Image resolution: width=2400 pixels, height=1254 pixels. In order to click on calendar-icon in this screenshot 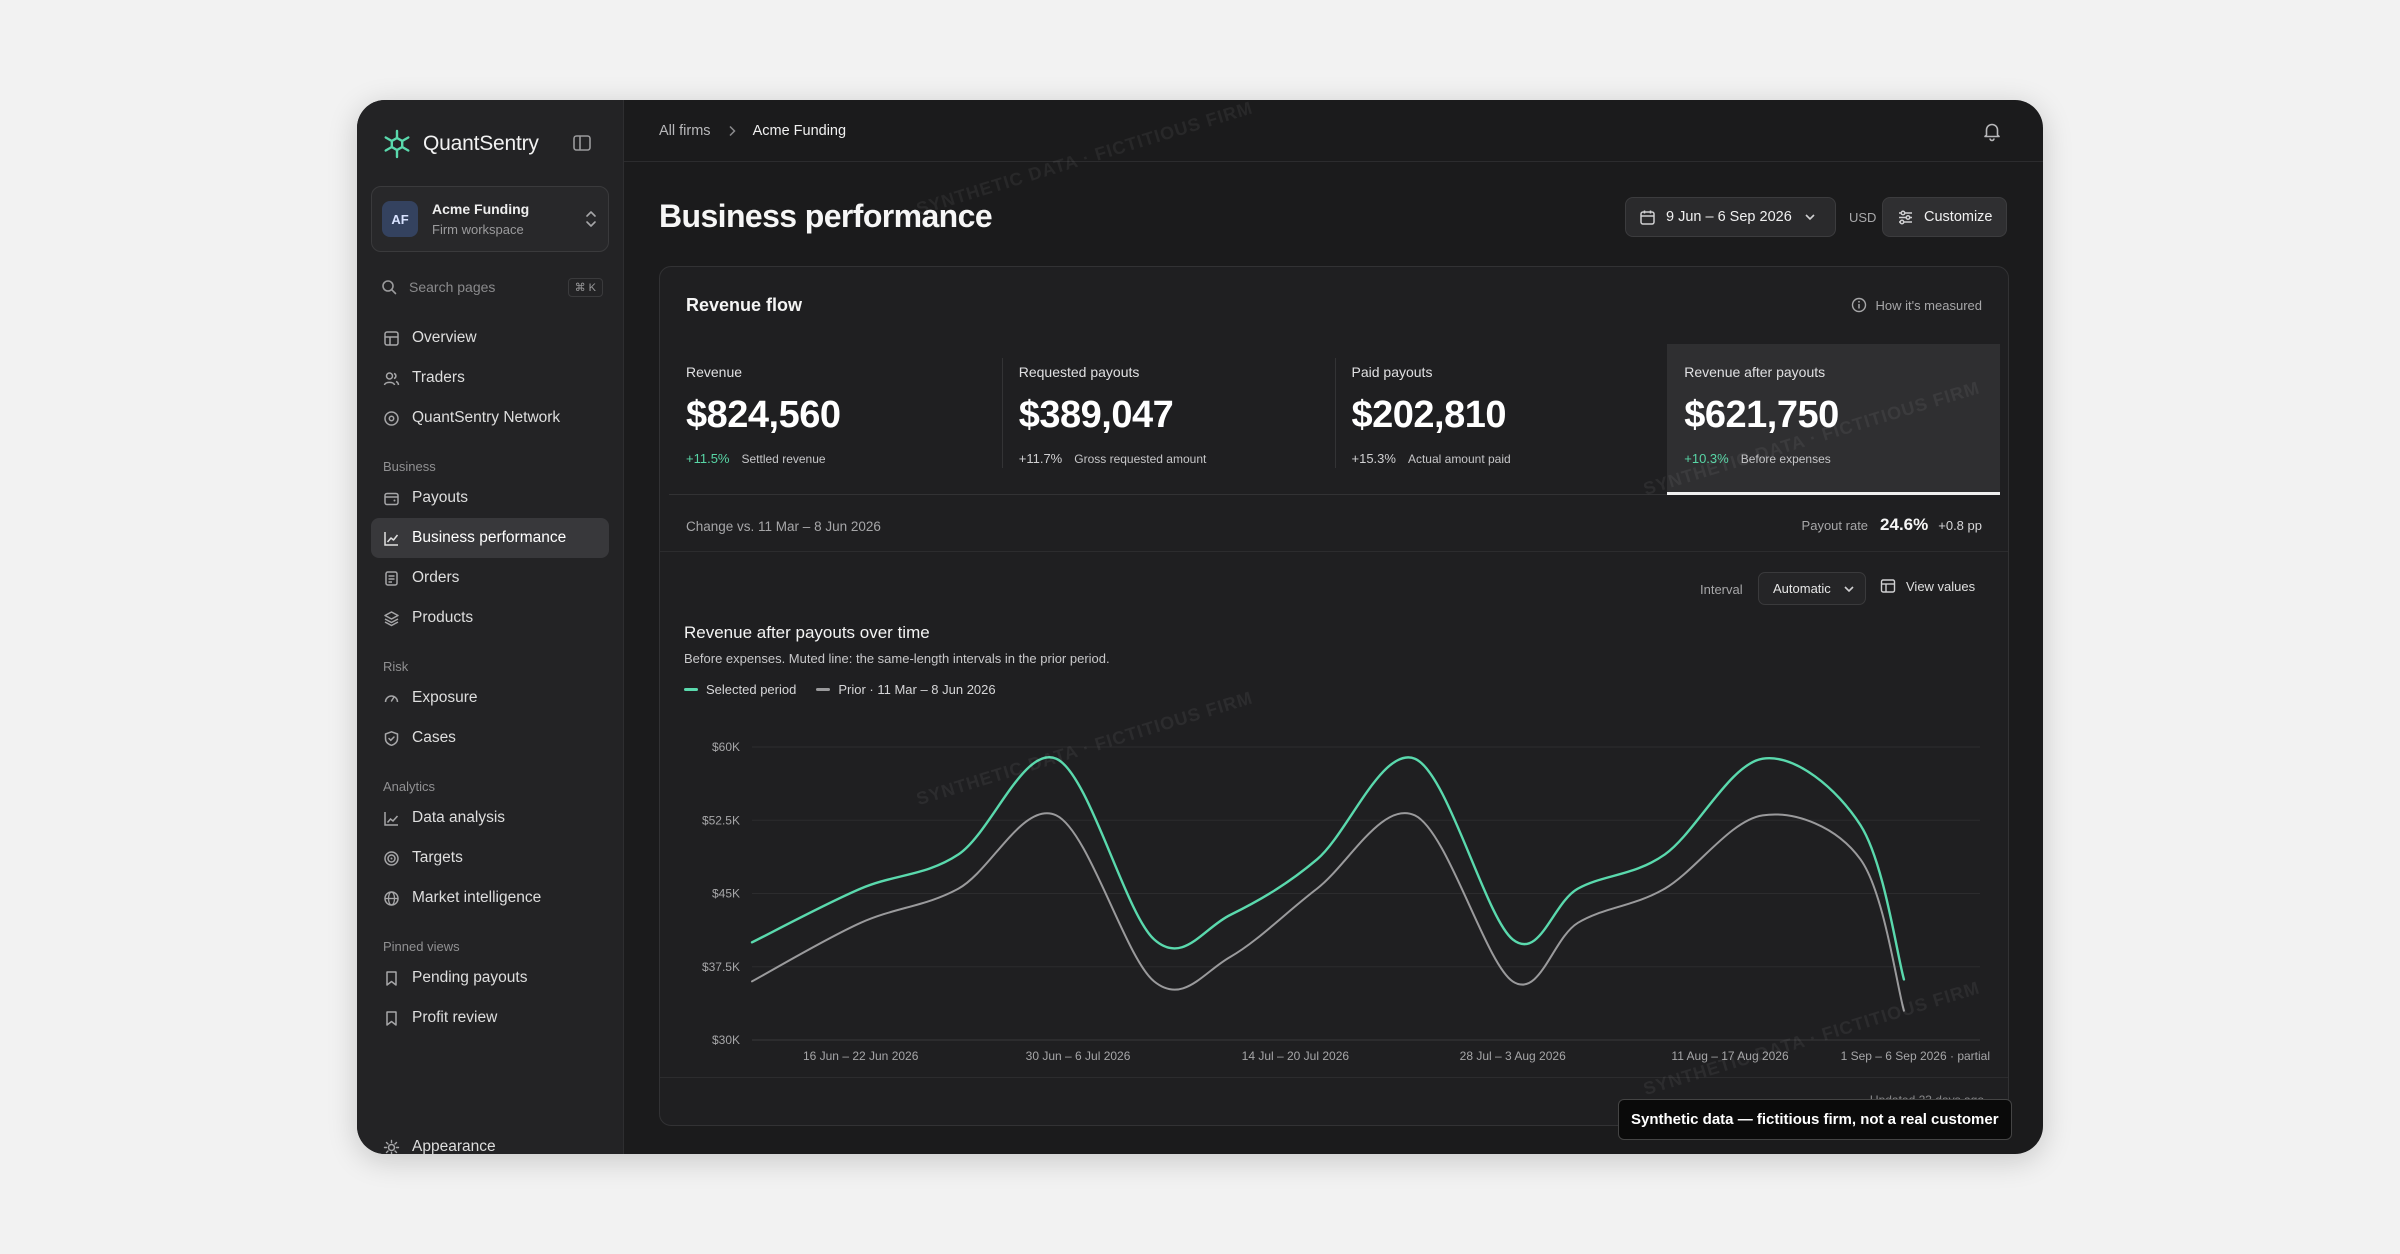, I will do `click(1647, 217)`.